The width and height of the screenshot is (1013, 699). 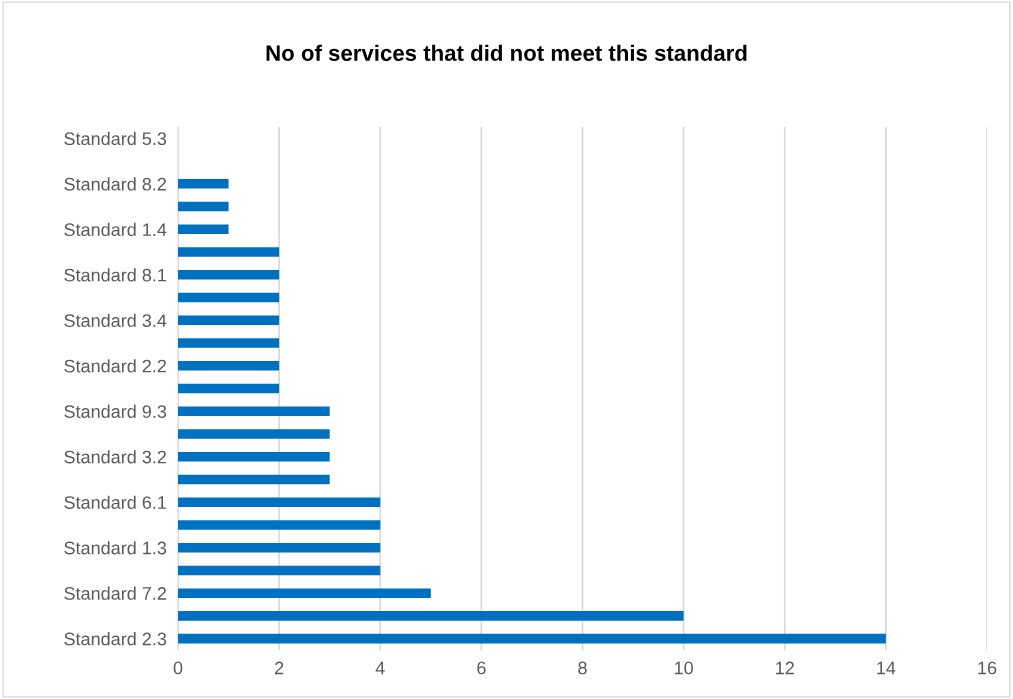 I want to click on x-tick-label: 2, so click(x=279, y=668).